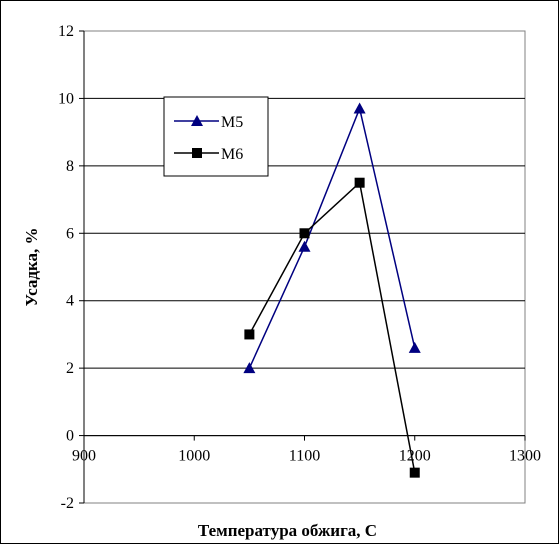  I want to click on y-tick-label: 4, so click(70, 301).